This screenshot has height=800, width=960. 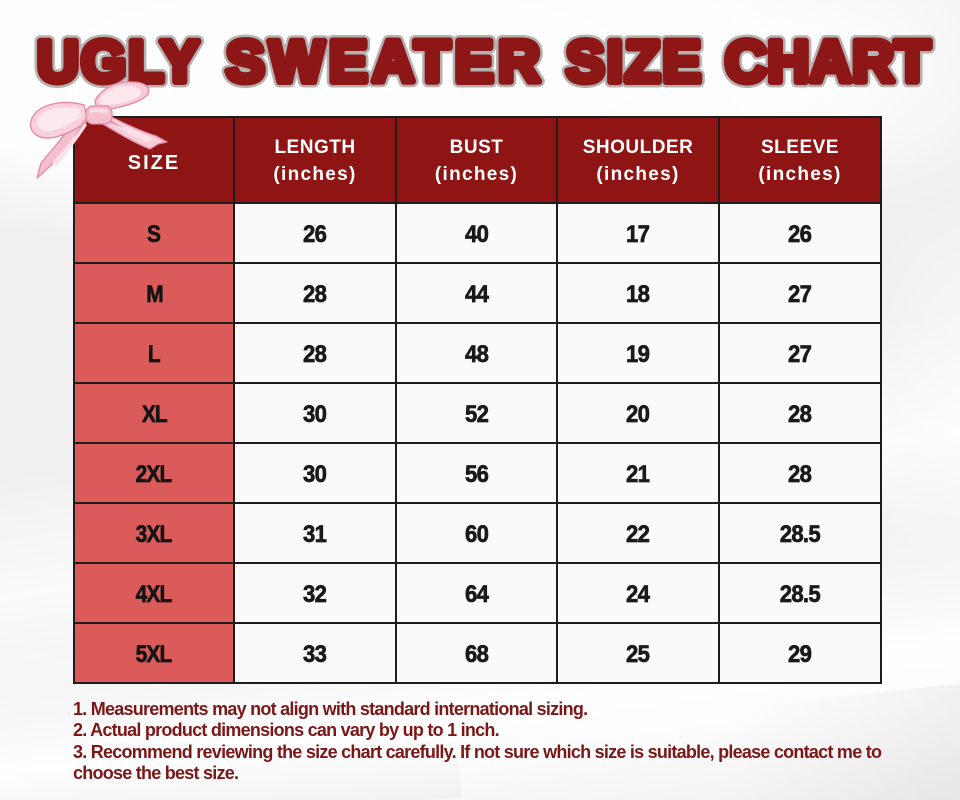 What do you see at coordinates (383, 62) in the screenshot?
I see `svg-text: SWEATER` at bounding box center [383, 62].